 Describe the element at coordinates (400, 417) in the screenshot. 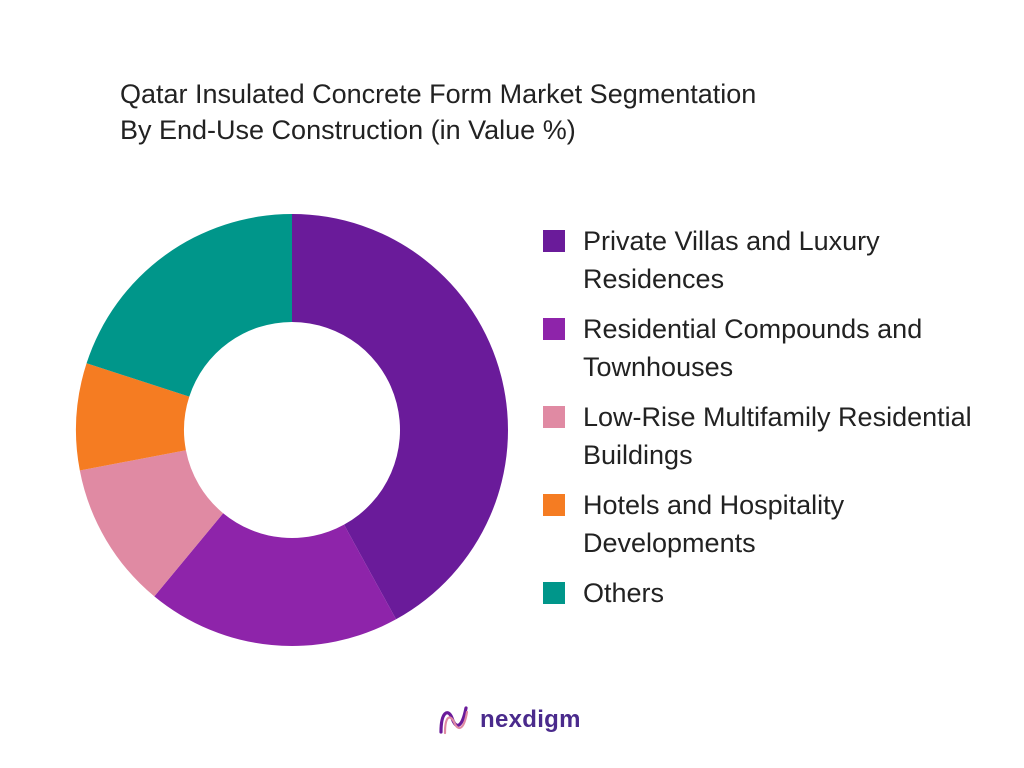

I see `donut-slice-private-villas` at that location.